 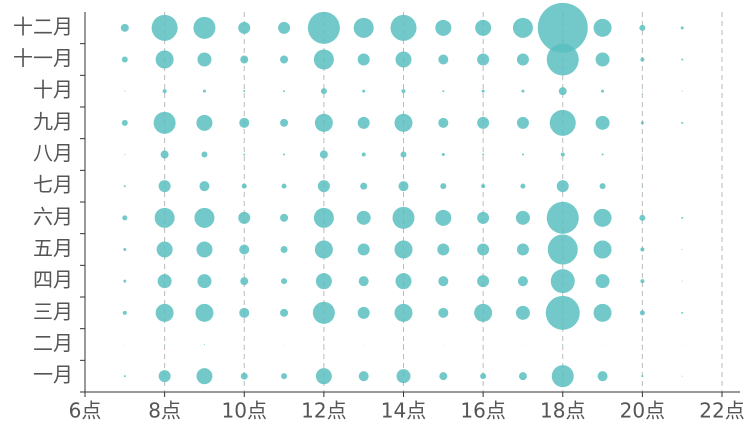 I want to click on y-tick-label: 四月, so click(x=53, y=280).